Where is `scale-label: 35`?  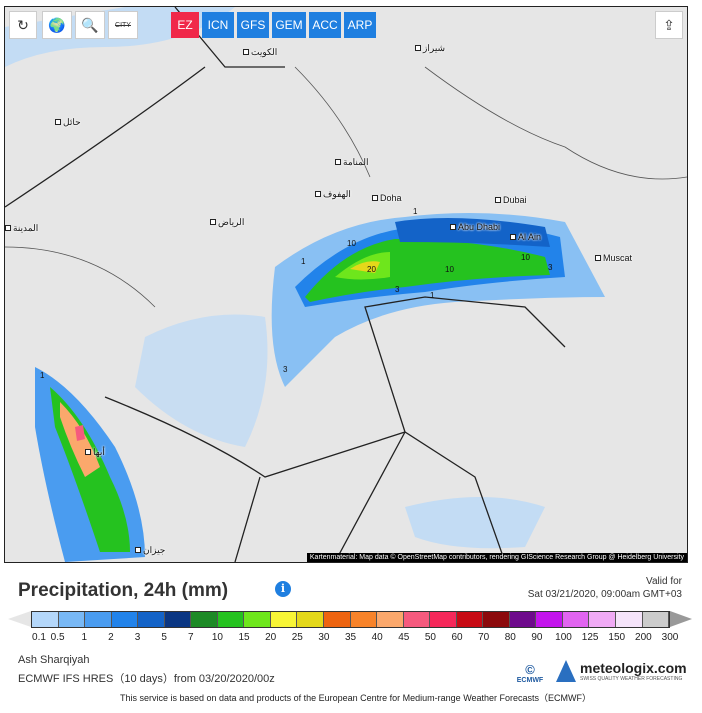 scale-label: 35 is located at coordinates (350, 637).